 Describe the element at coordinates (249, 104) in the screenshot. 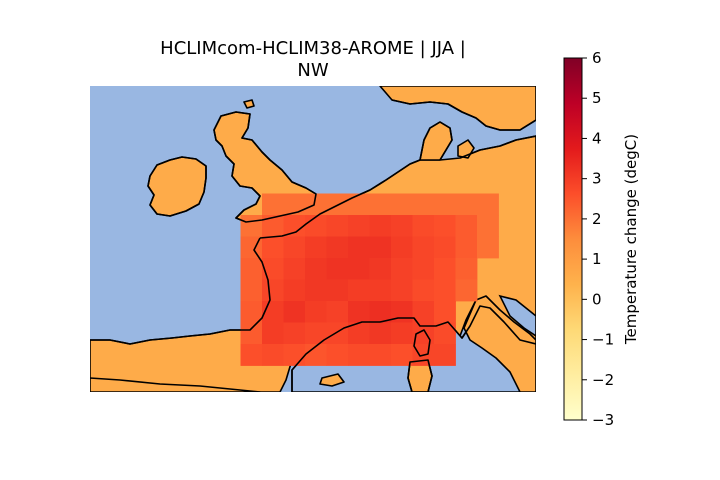

I see `land-orkney` at that location.